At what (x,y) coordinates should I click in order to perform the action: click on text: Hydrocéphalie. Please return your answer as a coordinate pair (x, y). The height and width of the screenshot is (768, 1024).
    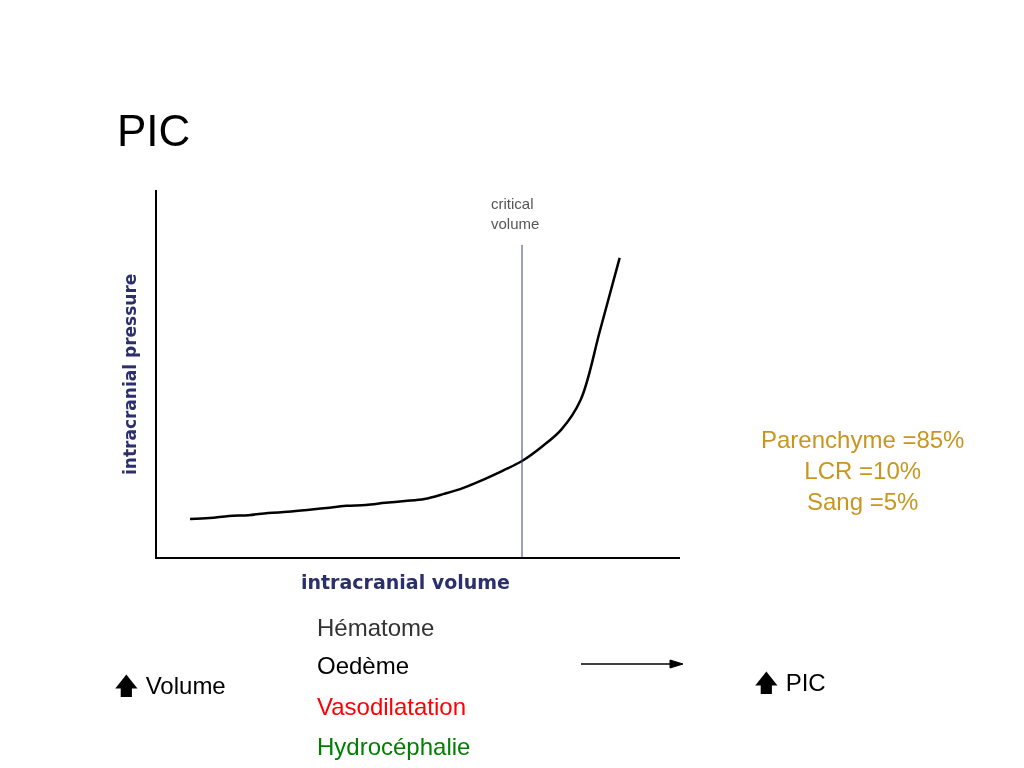
    Looking at the image, I should click on (394, 746).